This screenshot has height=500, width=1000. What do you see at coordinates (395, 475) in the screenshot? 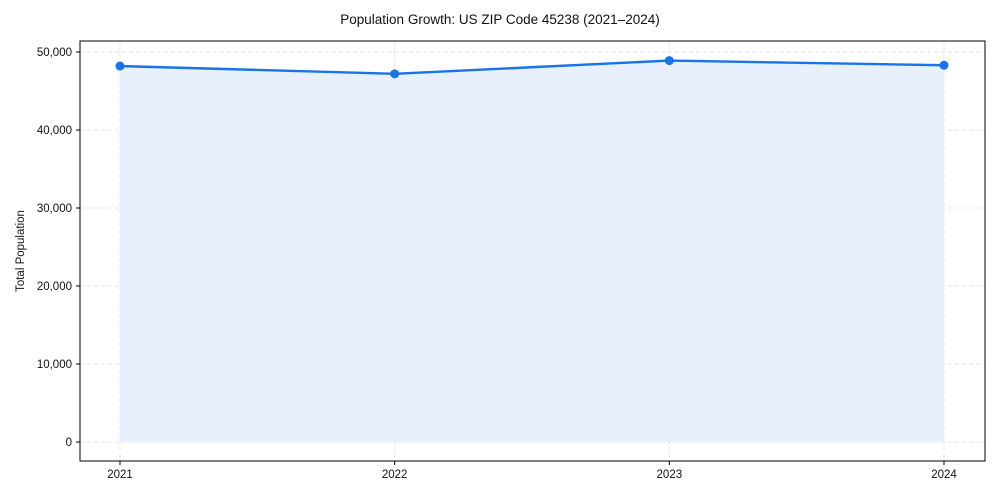
I see `x-tick-label: 2022` at bounding box center [395, 475].